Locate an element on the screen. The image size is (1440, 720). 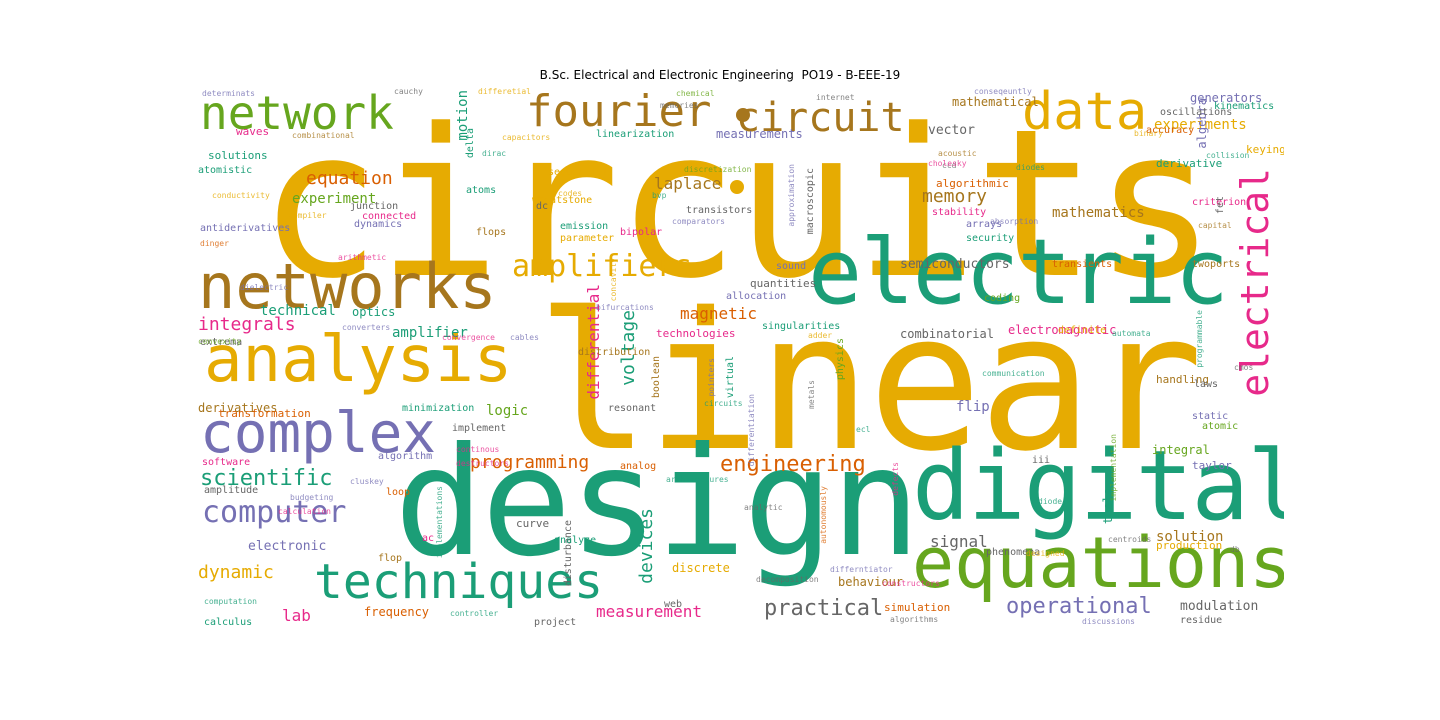
word-circuits: circuits is located at coordinates (723, 403).